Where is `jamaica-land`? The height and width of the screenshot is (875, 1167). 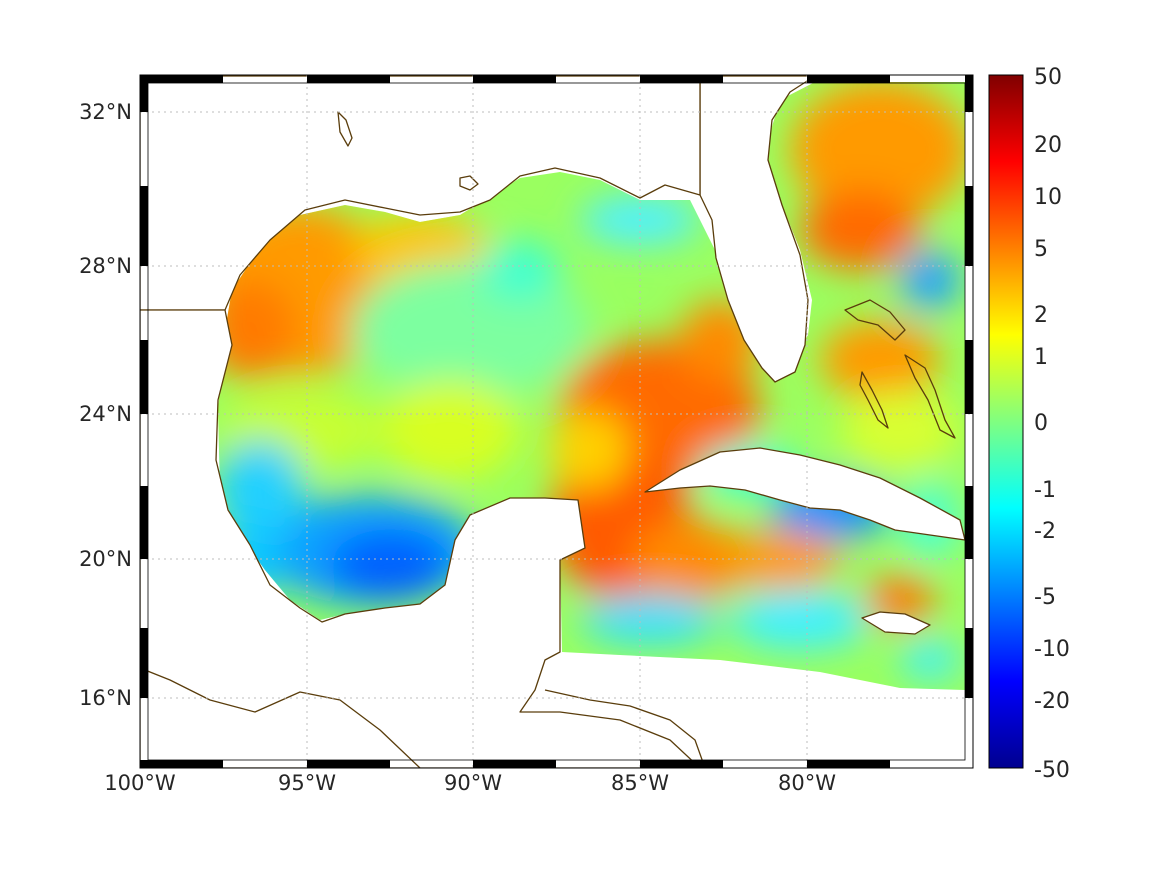
jamaica-land is located at coordinates (896, 623).